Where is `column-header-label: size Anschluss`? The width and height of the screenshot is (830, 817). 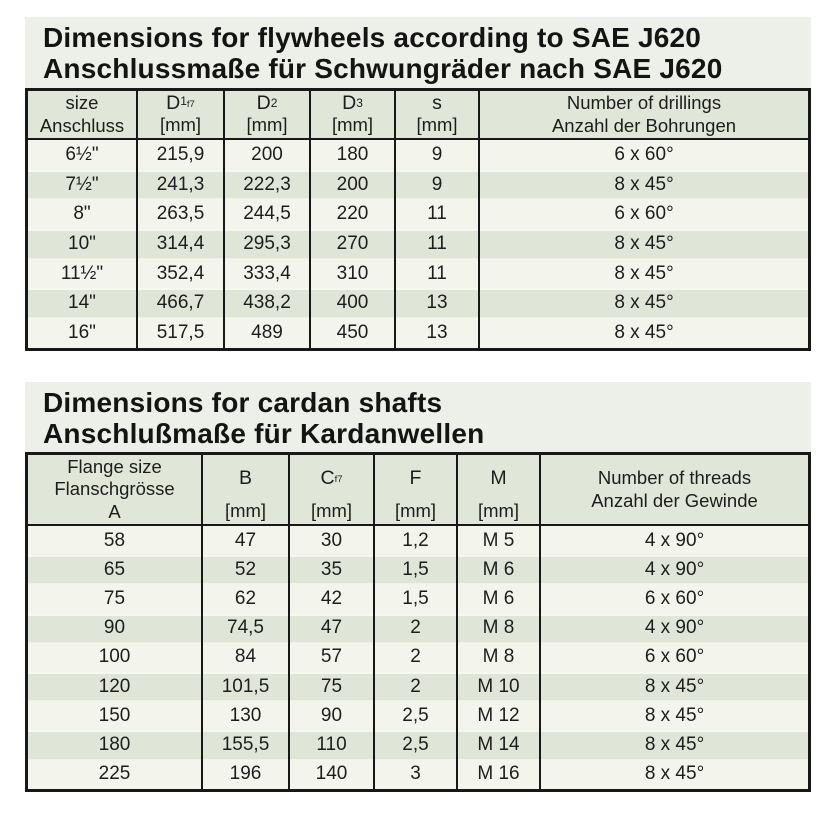 column-header-label: size Anschluss is located at coordinates (82, 114).